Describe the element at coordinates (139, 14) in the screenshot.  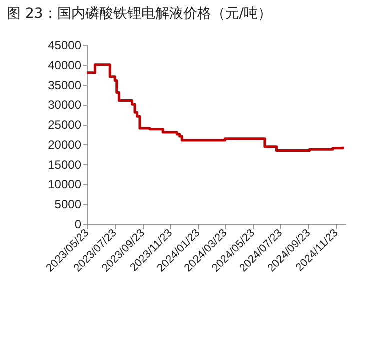
I see `chart-title: 图 23：国内磷酸铁锂电解液价格（元/吨）` at that location.